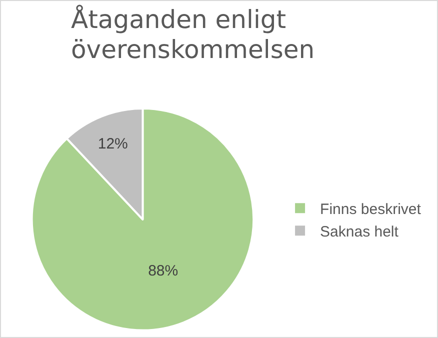 This screenshot has width=438, height=338. What do you see at coordinates (360, 232) in the screenshot?
I see `legend-label: Saknas helt` at bounding box center [360, 232].